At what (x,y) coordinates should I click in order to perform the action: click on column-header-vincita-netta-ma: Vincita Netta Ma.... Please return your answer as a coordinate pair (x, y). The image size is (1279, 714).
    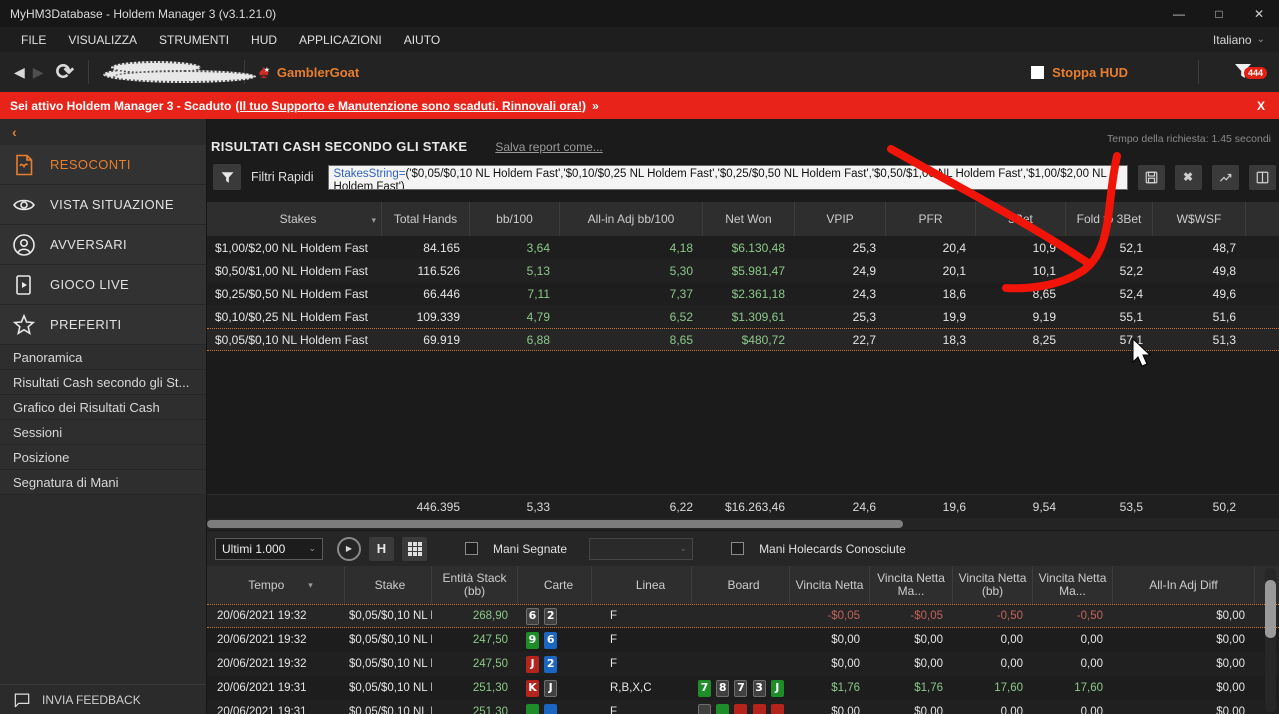
    Looking at the image, I should click on (911, 585).